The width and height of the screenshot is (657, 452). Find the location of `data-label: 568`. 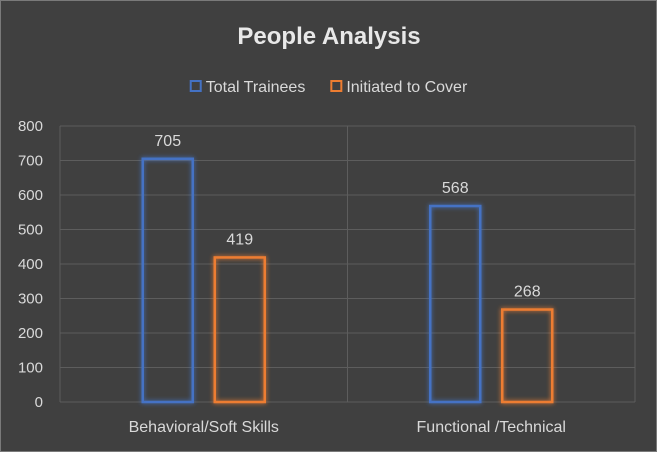

data-label: 568 is located at coordinates (455, 188).